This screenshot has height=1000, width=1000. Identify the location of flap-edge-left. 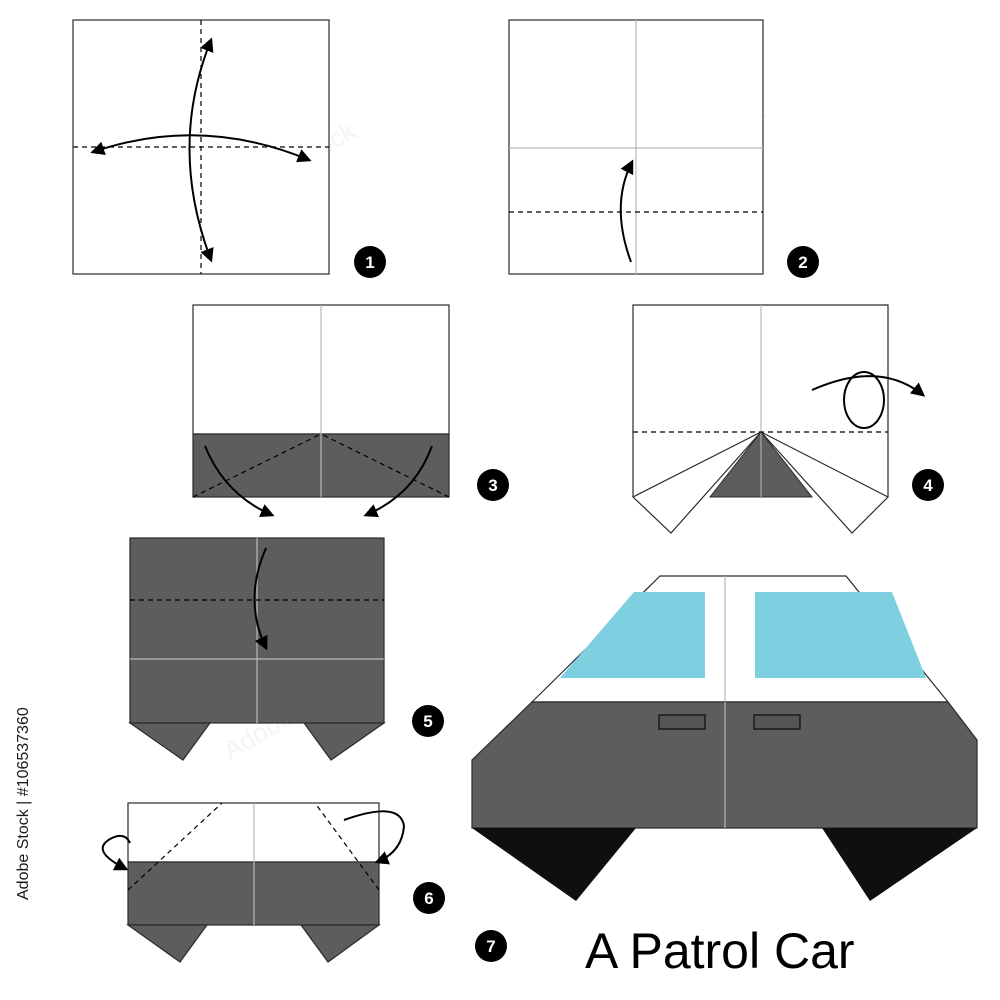
(697, 464).